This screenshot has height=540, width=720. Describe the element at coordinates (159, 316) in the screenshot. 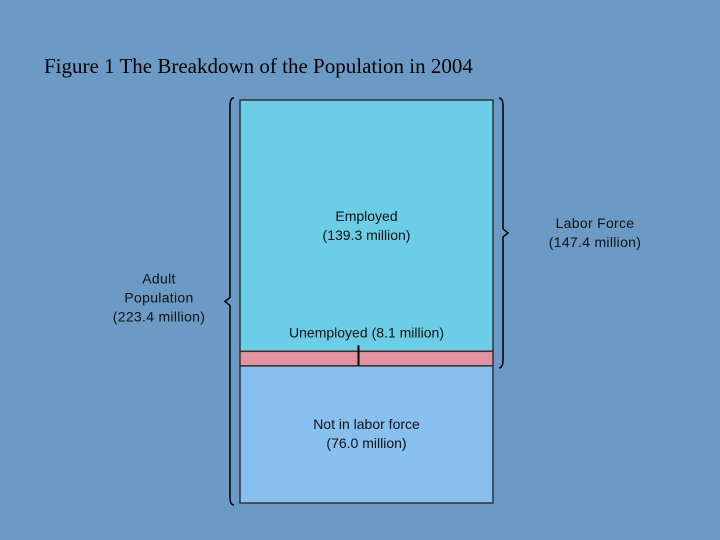

I see `bracket-value: (223.4 million)` at that location.